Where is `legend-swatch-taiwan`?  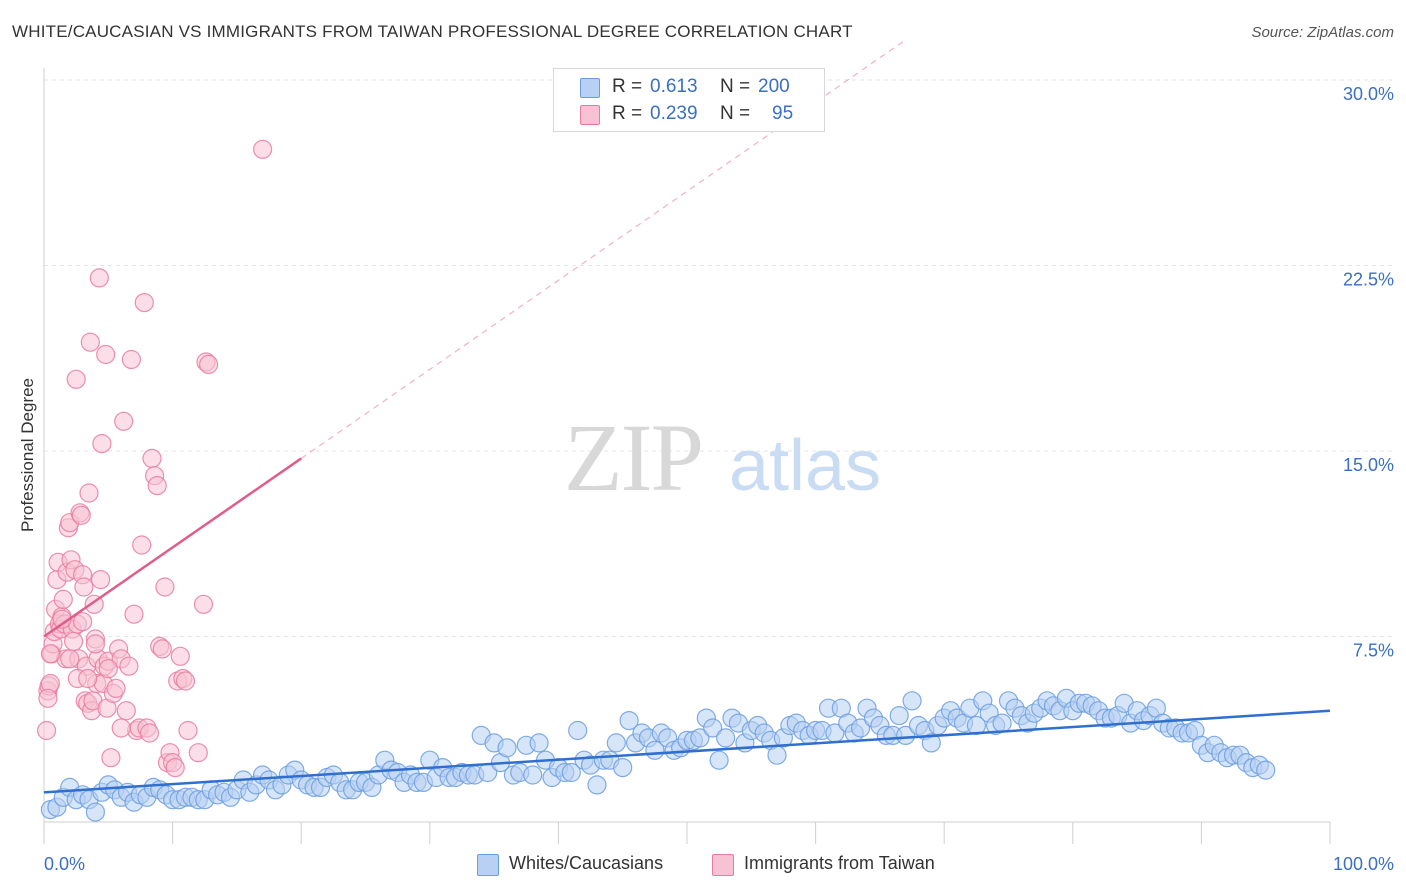
legend-swatch-taiwan is located at coordinates (723, 865).